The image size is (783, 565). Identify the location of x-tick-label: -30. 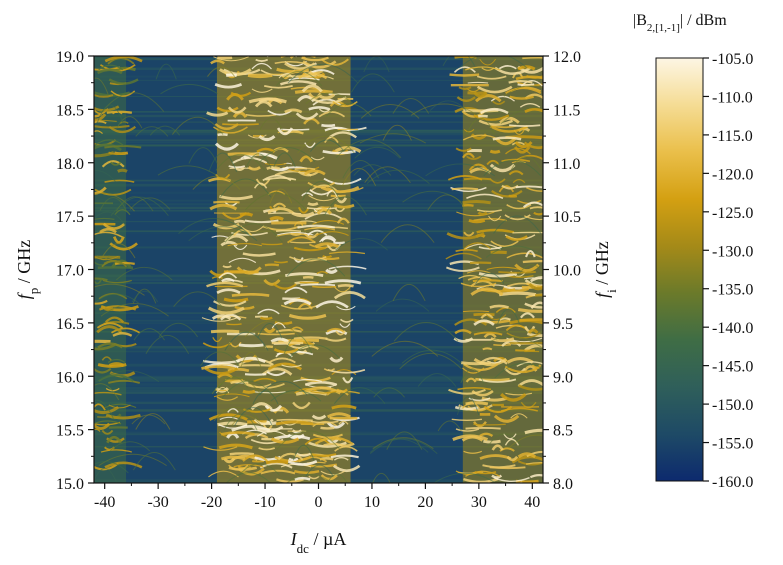
(157, 502).